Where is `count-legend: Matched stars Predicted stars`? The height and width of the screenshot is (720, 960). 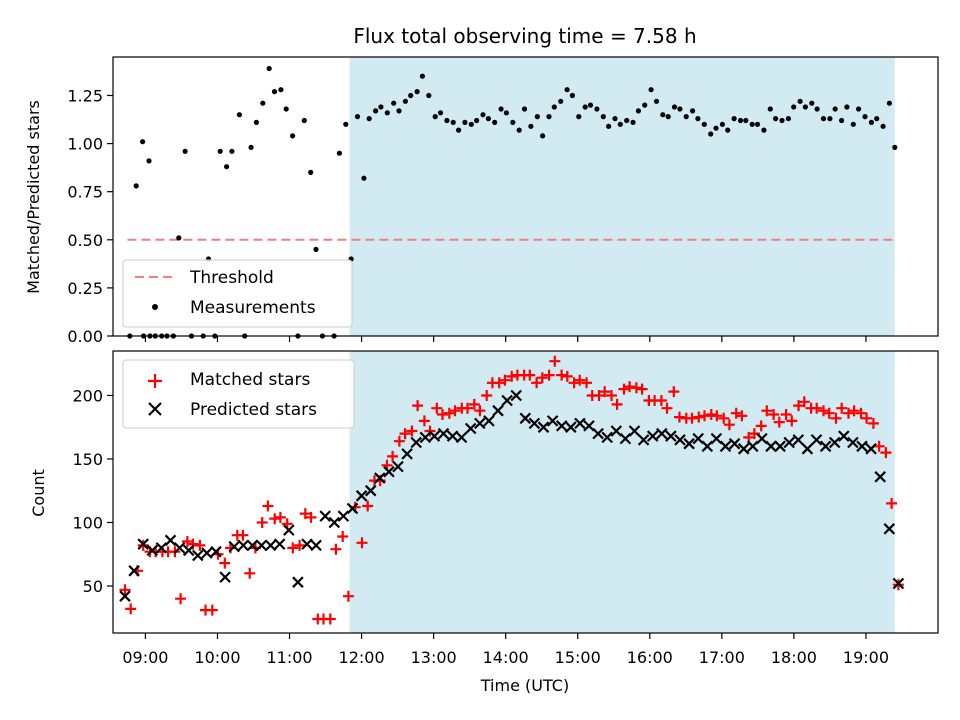 count-legend: Matched stars Predicted stars is located at coordinates (238, 394).